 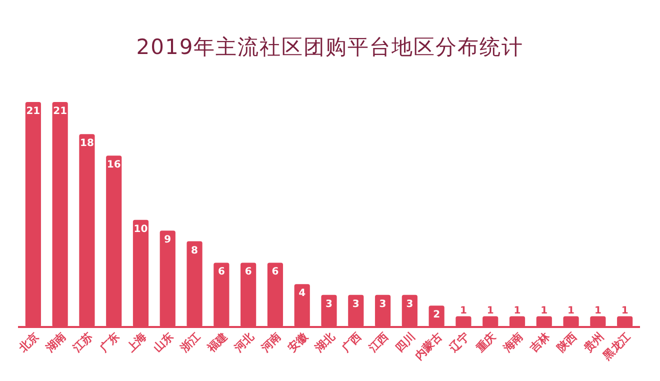 What do you see at coordinates (351, 343) in the screenshot?
I see `x-tick-label: 广西` at bounding box center [351, 343].